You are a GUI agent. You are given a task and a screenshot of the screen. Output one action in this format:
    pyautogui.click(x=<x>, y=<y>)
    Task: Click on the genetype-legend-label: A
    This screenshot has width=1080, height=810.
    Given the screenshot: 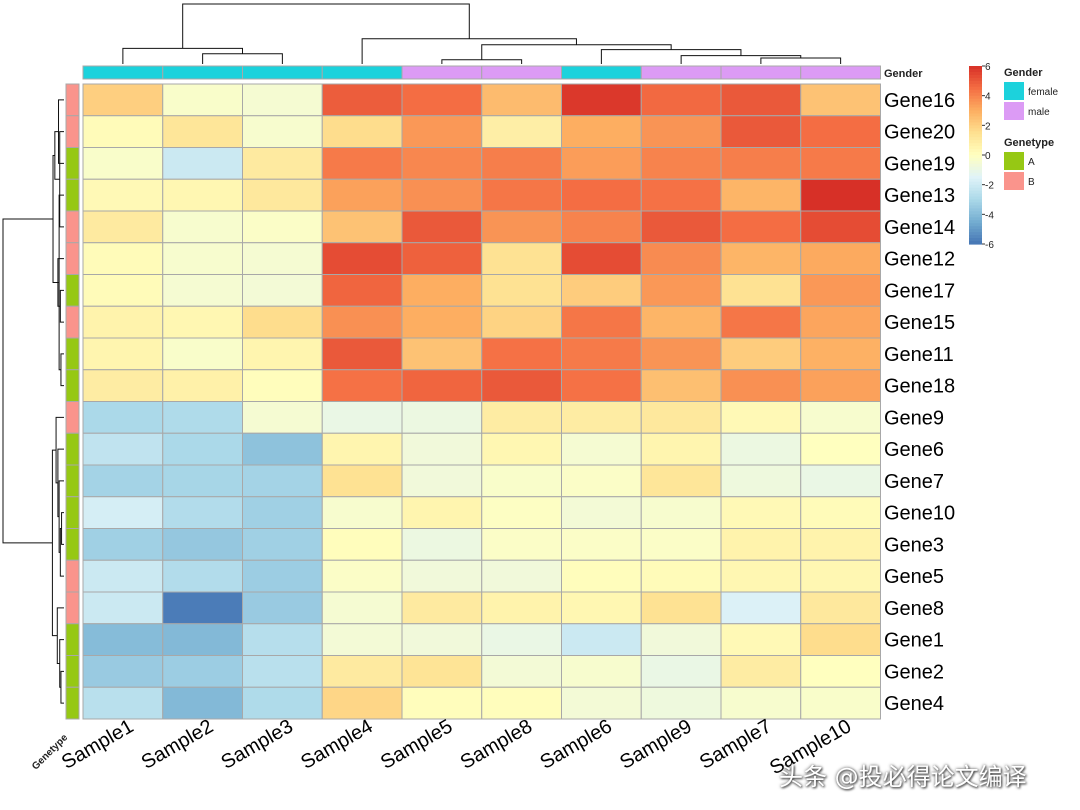 What is the action you would take?
    pyautogui.click(x=1031, y=162)
    